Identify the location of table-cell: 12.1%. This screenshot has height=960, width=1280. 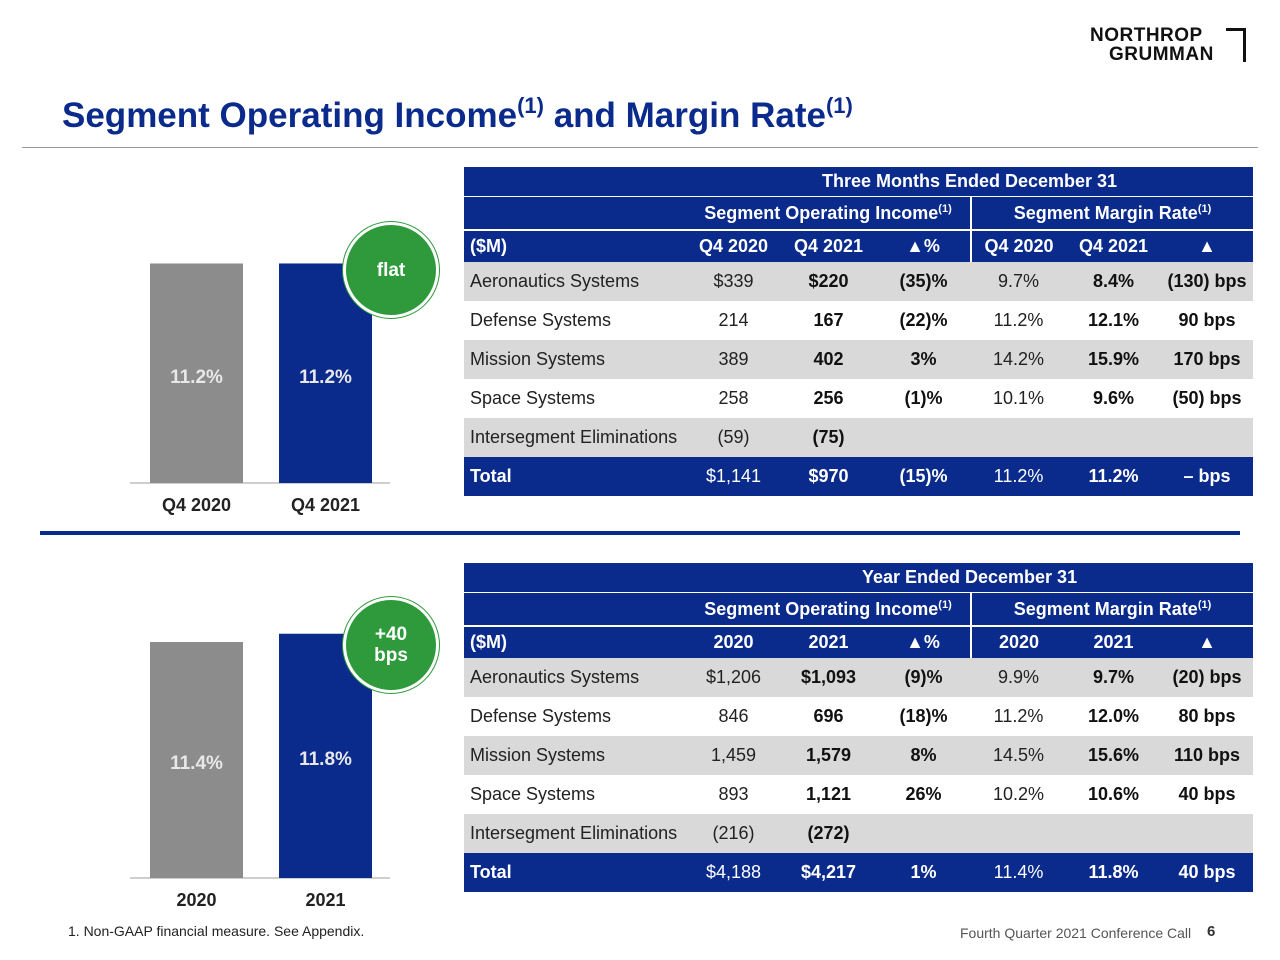
(1113, 320).